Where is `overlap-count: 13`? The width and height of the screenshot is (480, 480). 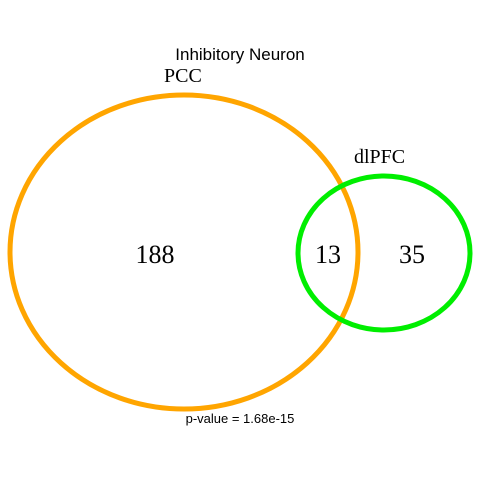 overlap-count: 13 is located at coordinates (328, 254).